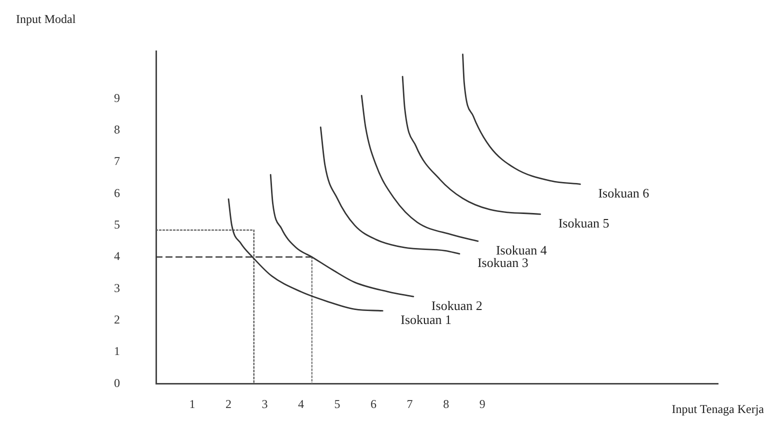 The image size is (776, 438). What do you see at coordinates (409, 403) in the screenshot?
I see `x-tick-label: 7` at bounding box center [409, 403].